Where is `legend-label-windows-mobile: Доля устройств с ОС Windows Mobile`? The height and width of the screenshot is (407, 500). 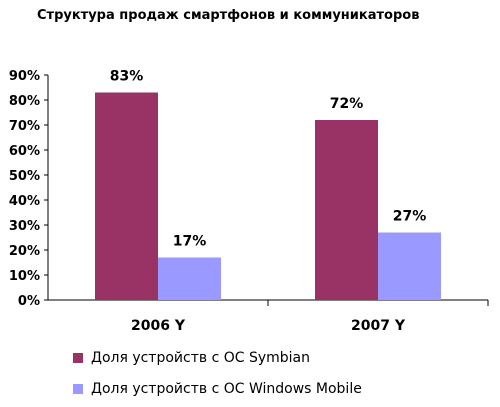 legend-label-windows-mobile: Доля устройств с ОС Windows Mobile is located at coordinates (226, 389).